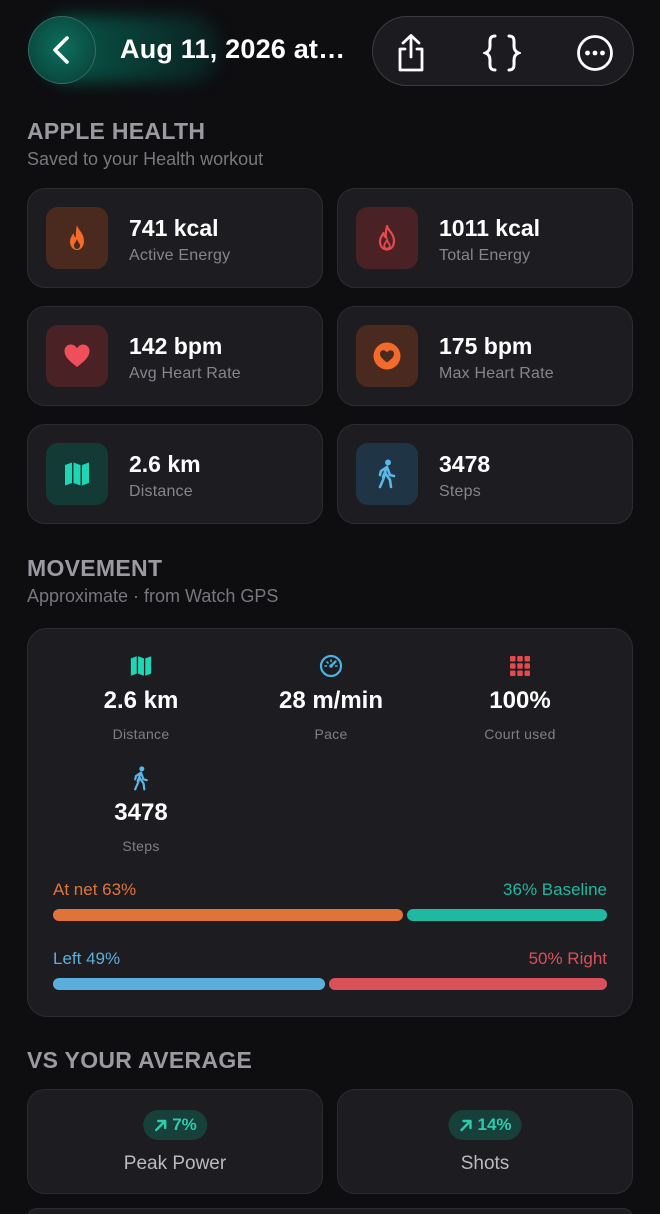 The width and height of the screenshot is (660, 1214). I want to click on flame-outline-icon, so click(387, 237).